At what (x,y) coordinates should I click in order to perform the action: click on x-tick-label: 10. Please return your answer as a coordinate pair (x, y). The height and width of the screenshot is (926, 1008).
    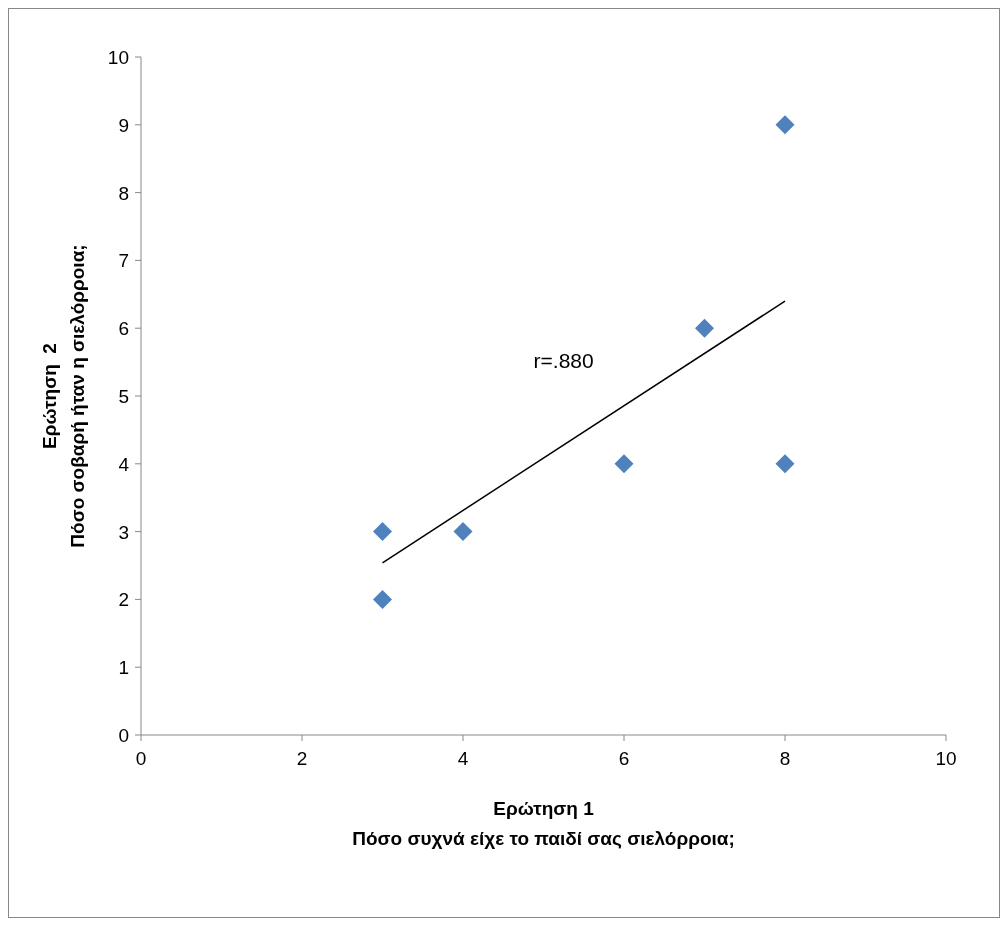
    Looking at the image, I should click on (946, 758).